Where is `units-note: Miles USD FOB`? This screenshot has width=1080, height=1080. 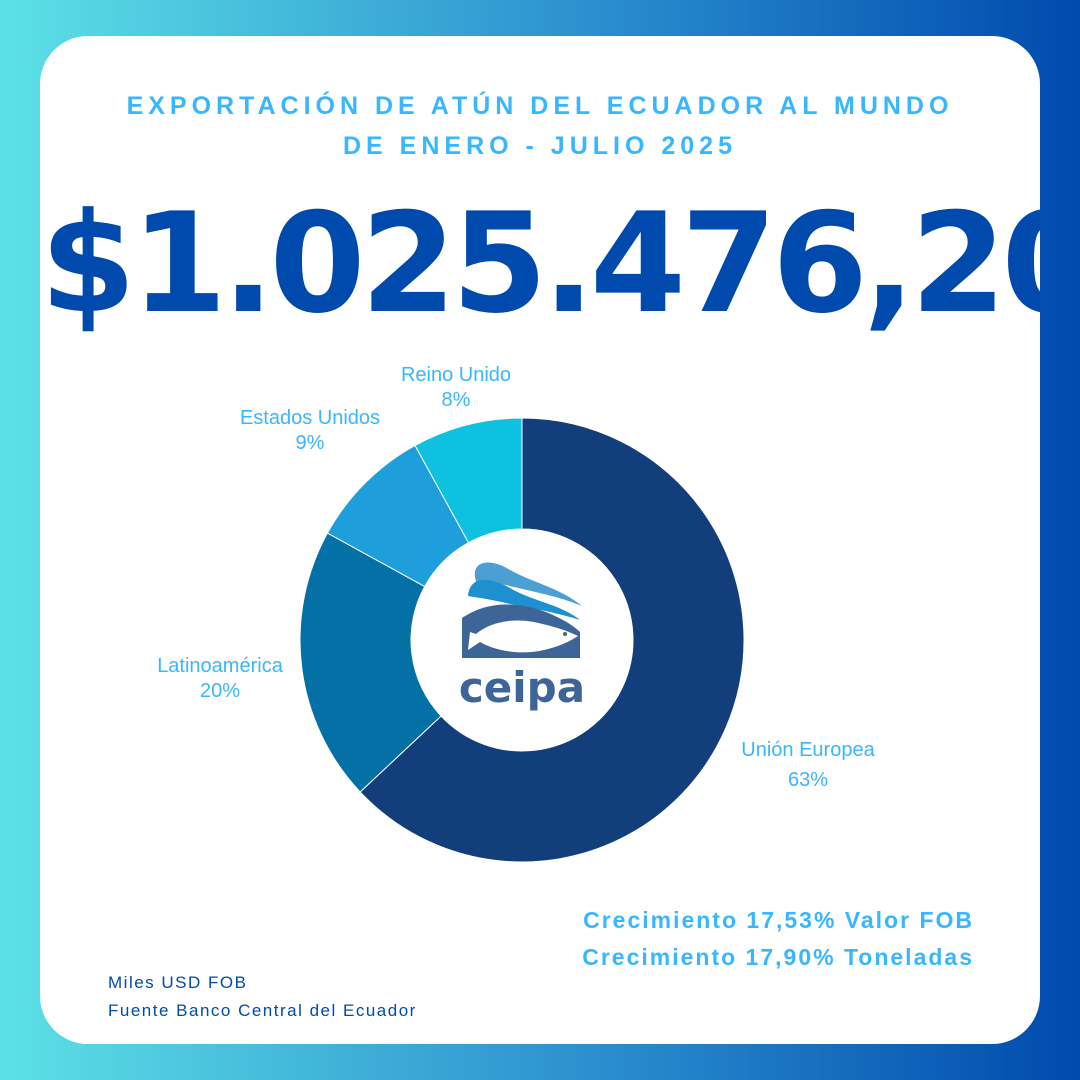 units-note: Miles USD FOB is located at coordinates (178, 982).